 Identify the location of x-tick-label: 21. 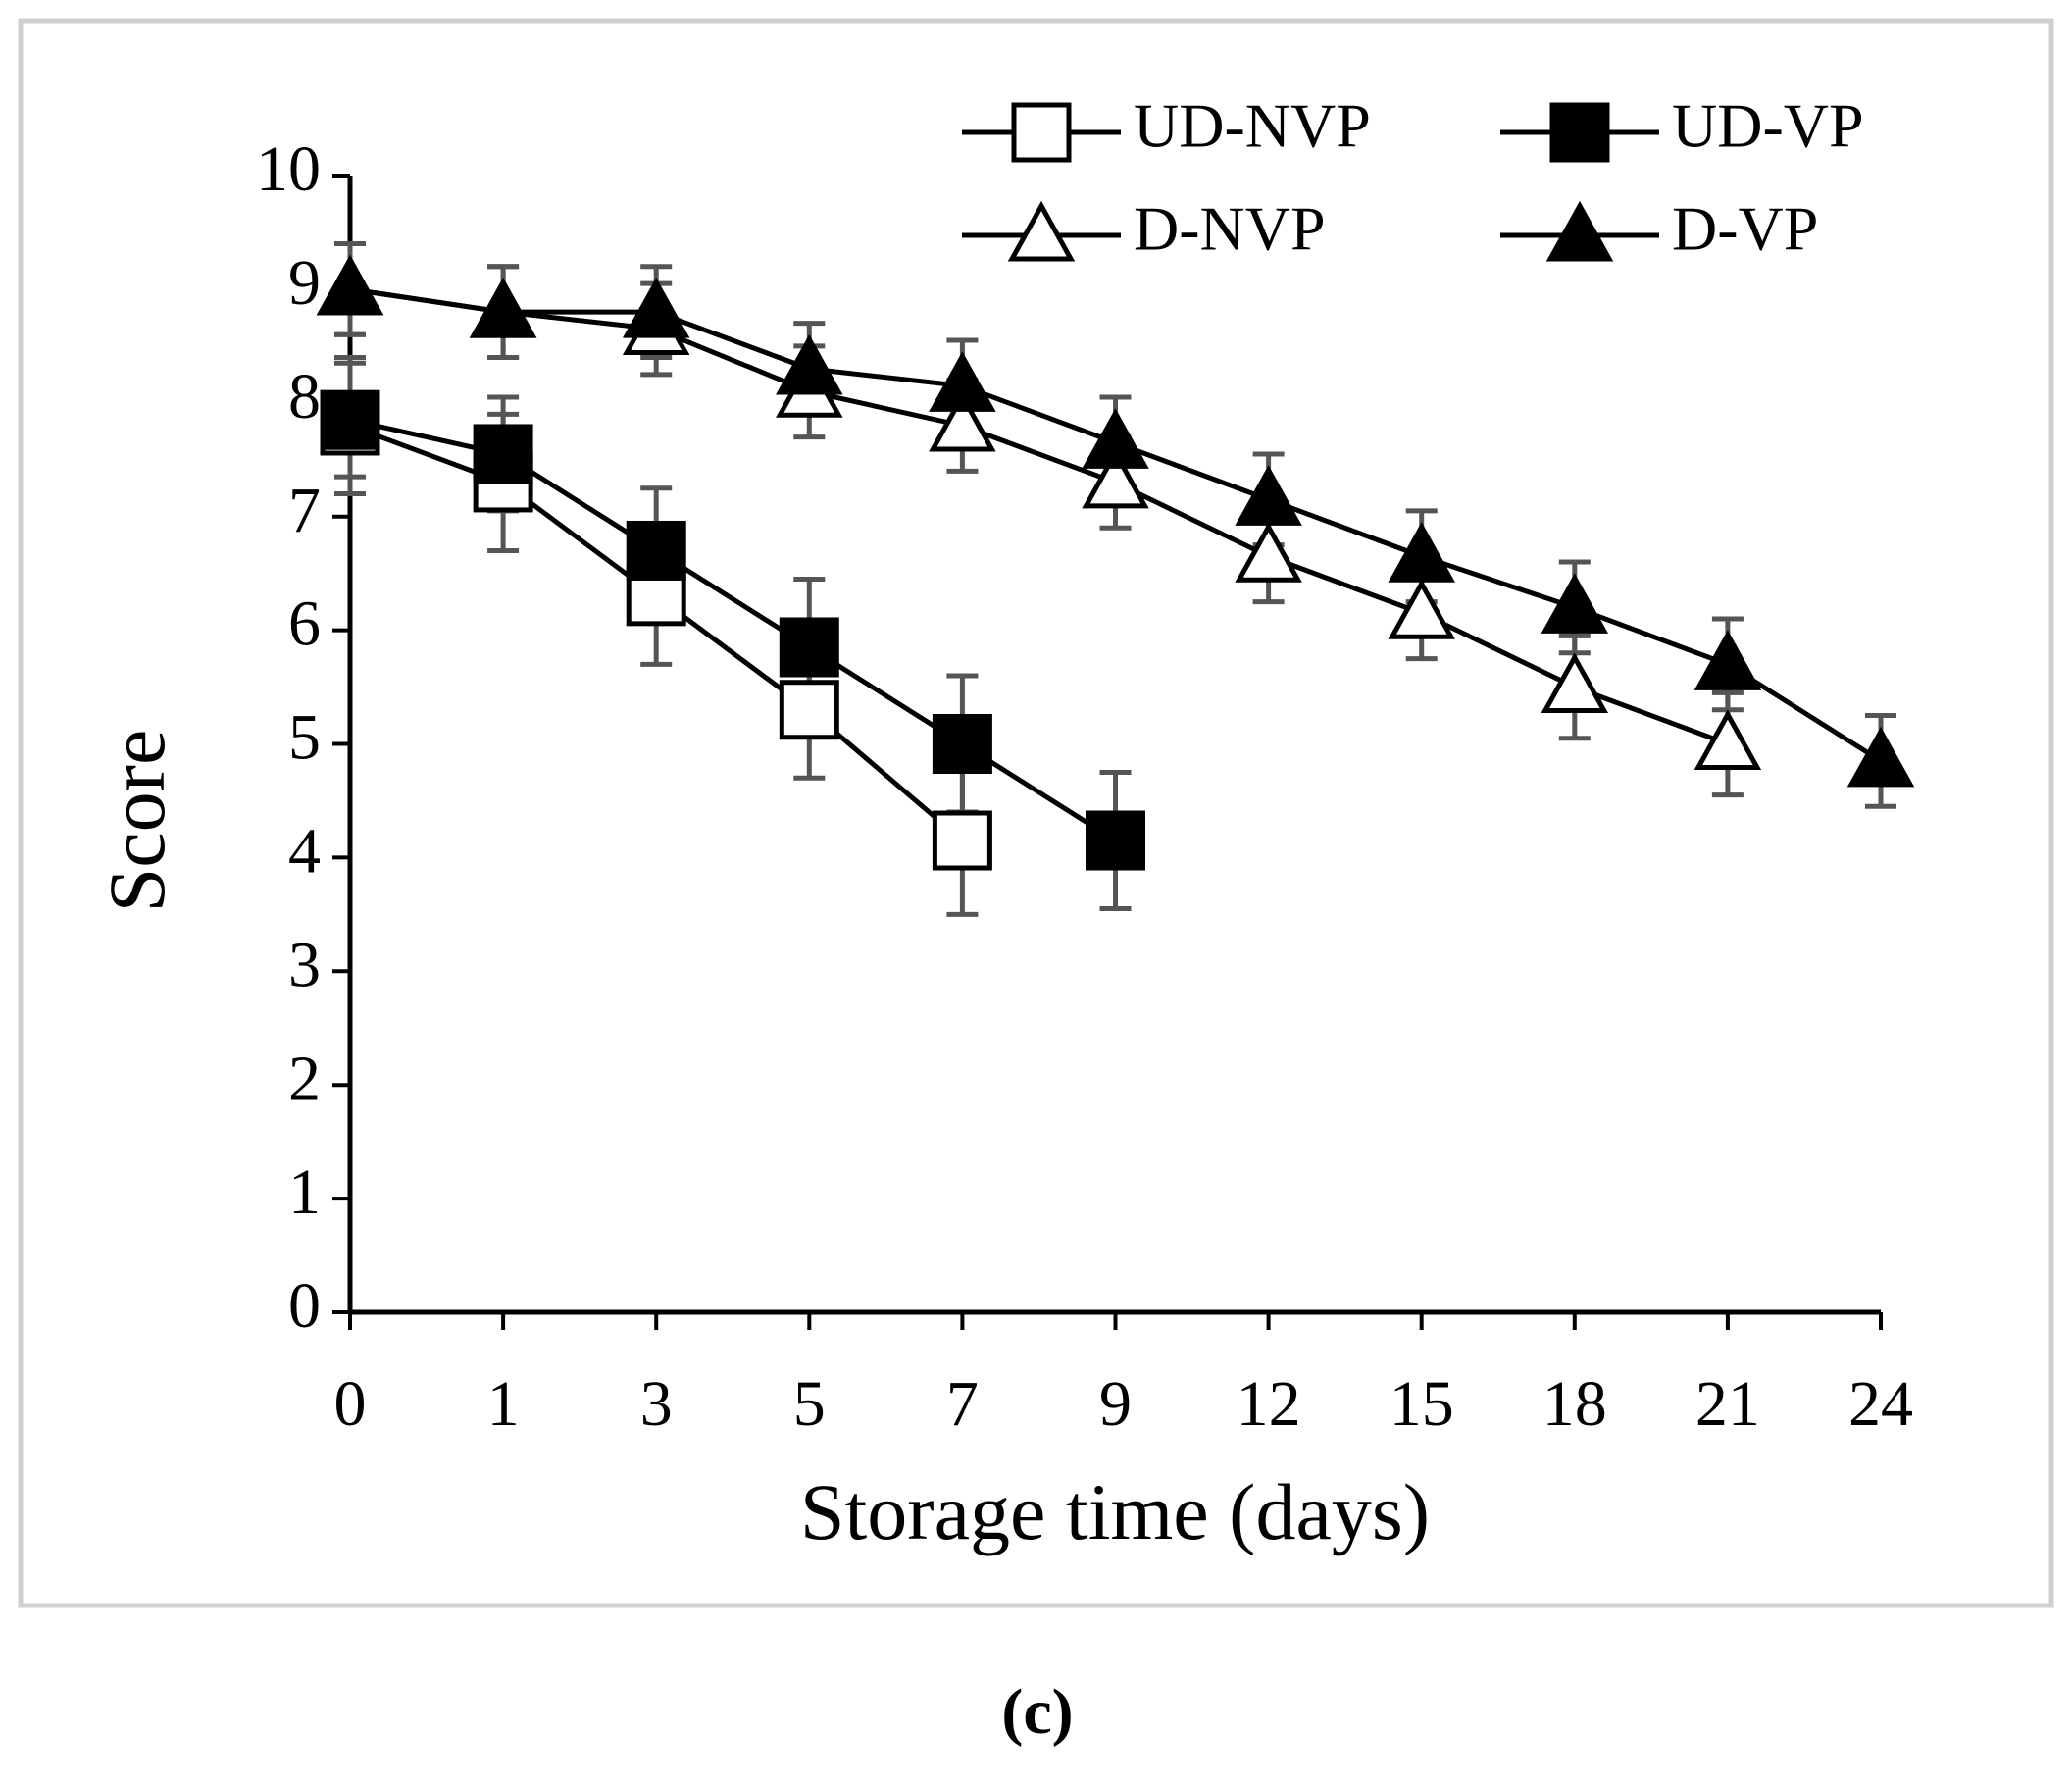
(1727, 1404).